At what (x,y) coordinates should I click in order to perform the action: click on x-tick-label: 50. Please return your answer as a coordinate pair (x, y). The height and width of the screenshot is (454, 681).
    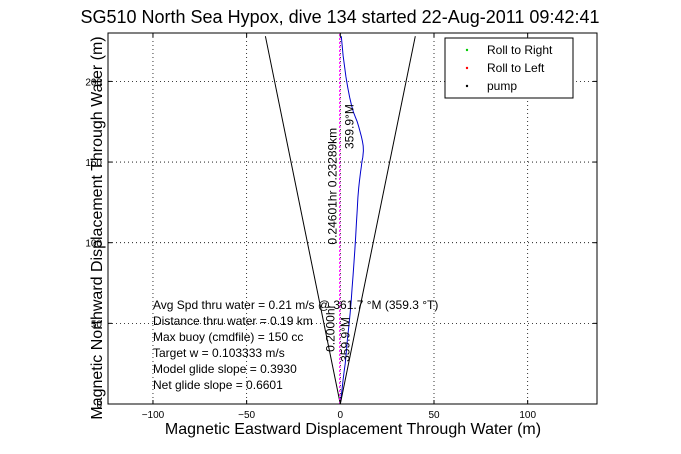
    Looking at the image, I should click on (434, 415).